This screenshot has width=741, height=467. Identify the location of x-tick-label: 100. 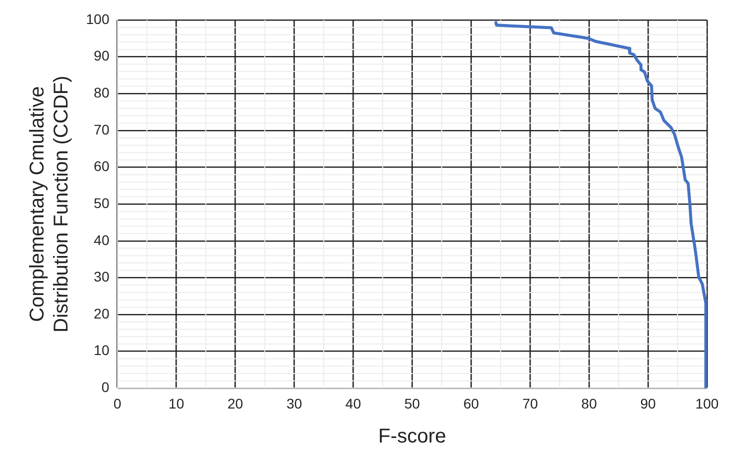
(707, 403).